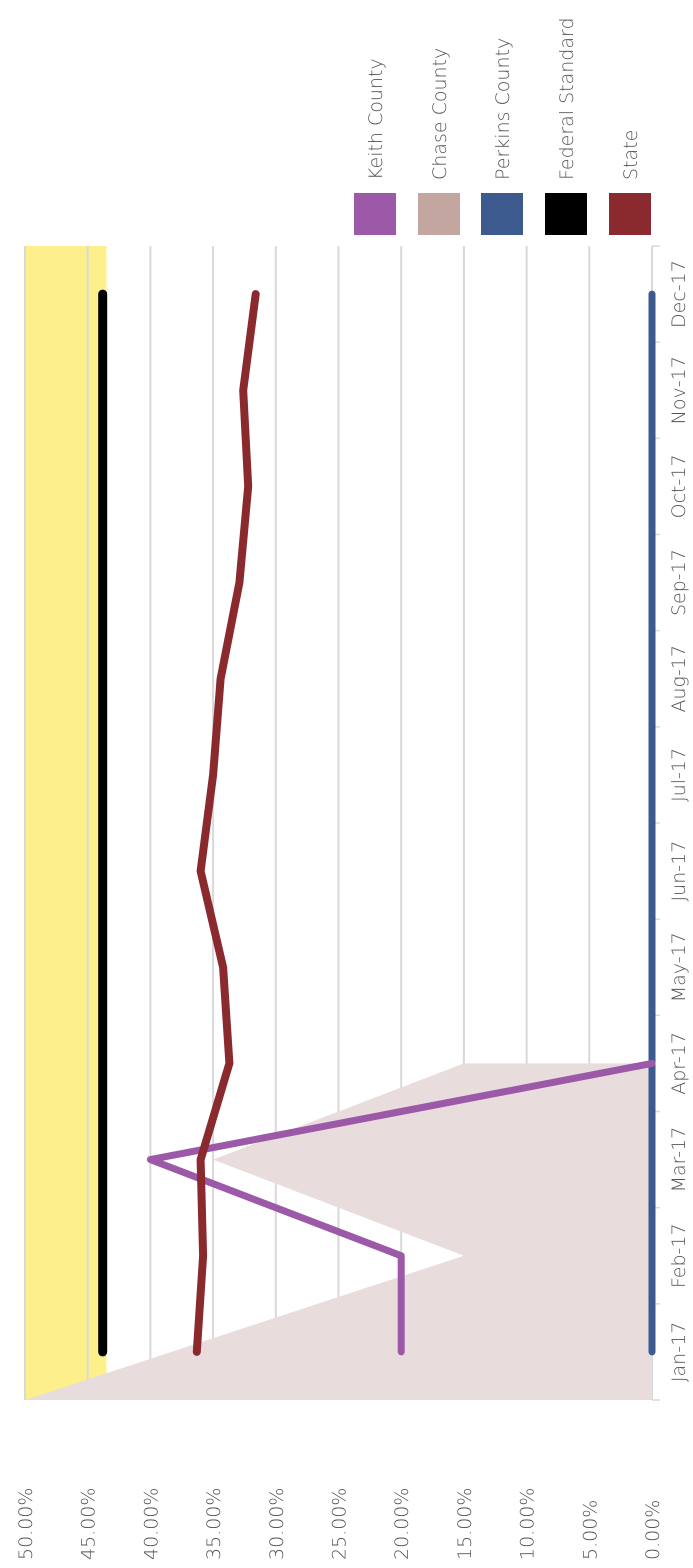 The width and height of the screenshot is (693, 1568). I want to click on category-tick-label: May-17, so click(679, 967).